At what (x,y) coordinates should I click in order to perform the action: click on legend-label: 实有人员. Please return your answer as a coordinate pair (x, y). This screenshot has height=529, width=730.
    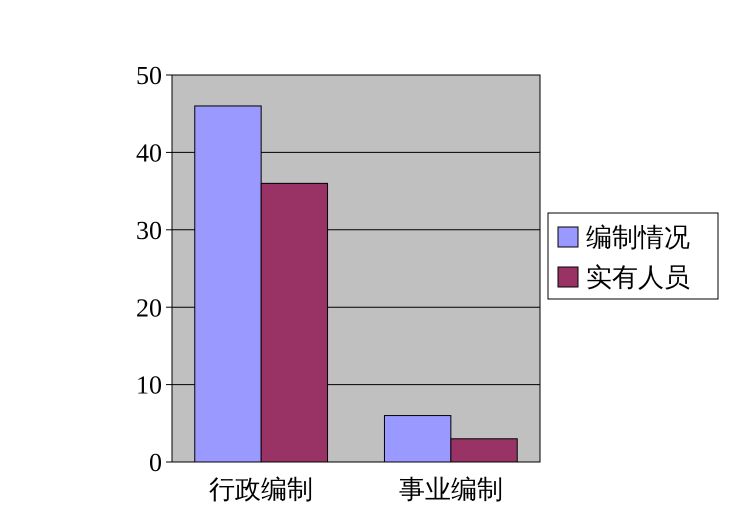
    Looking at the image, I should click on (638, 277).